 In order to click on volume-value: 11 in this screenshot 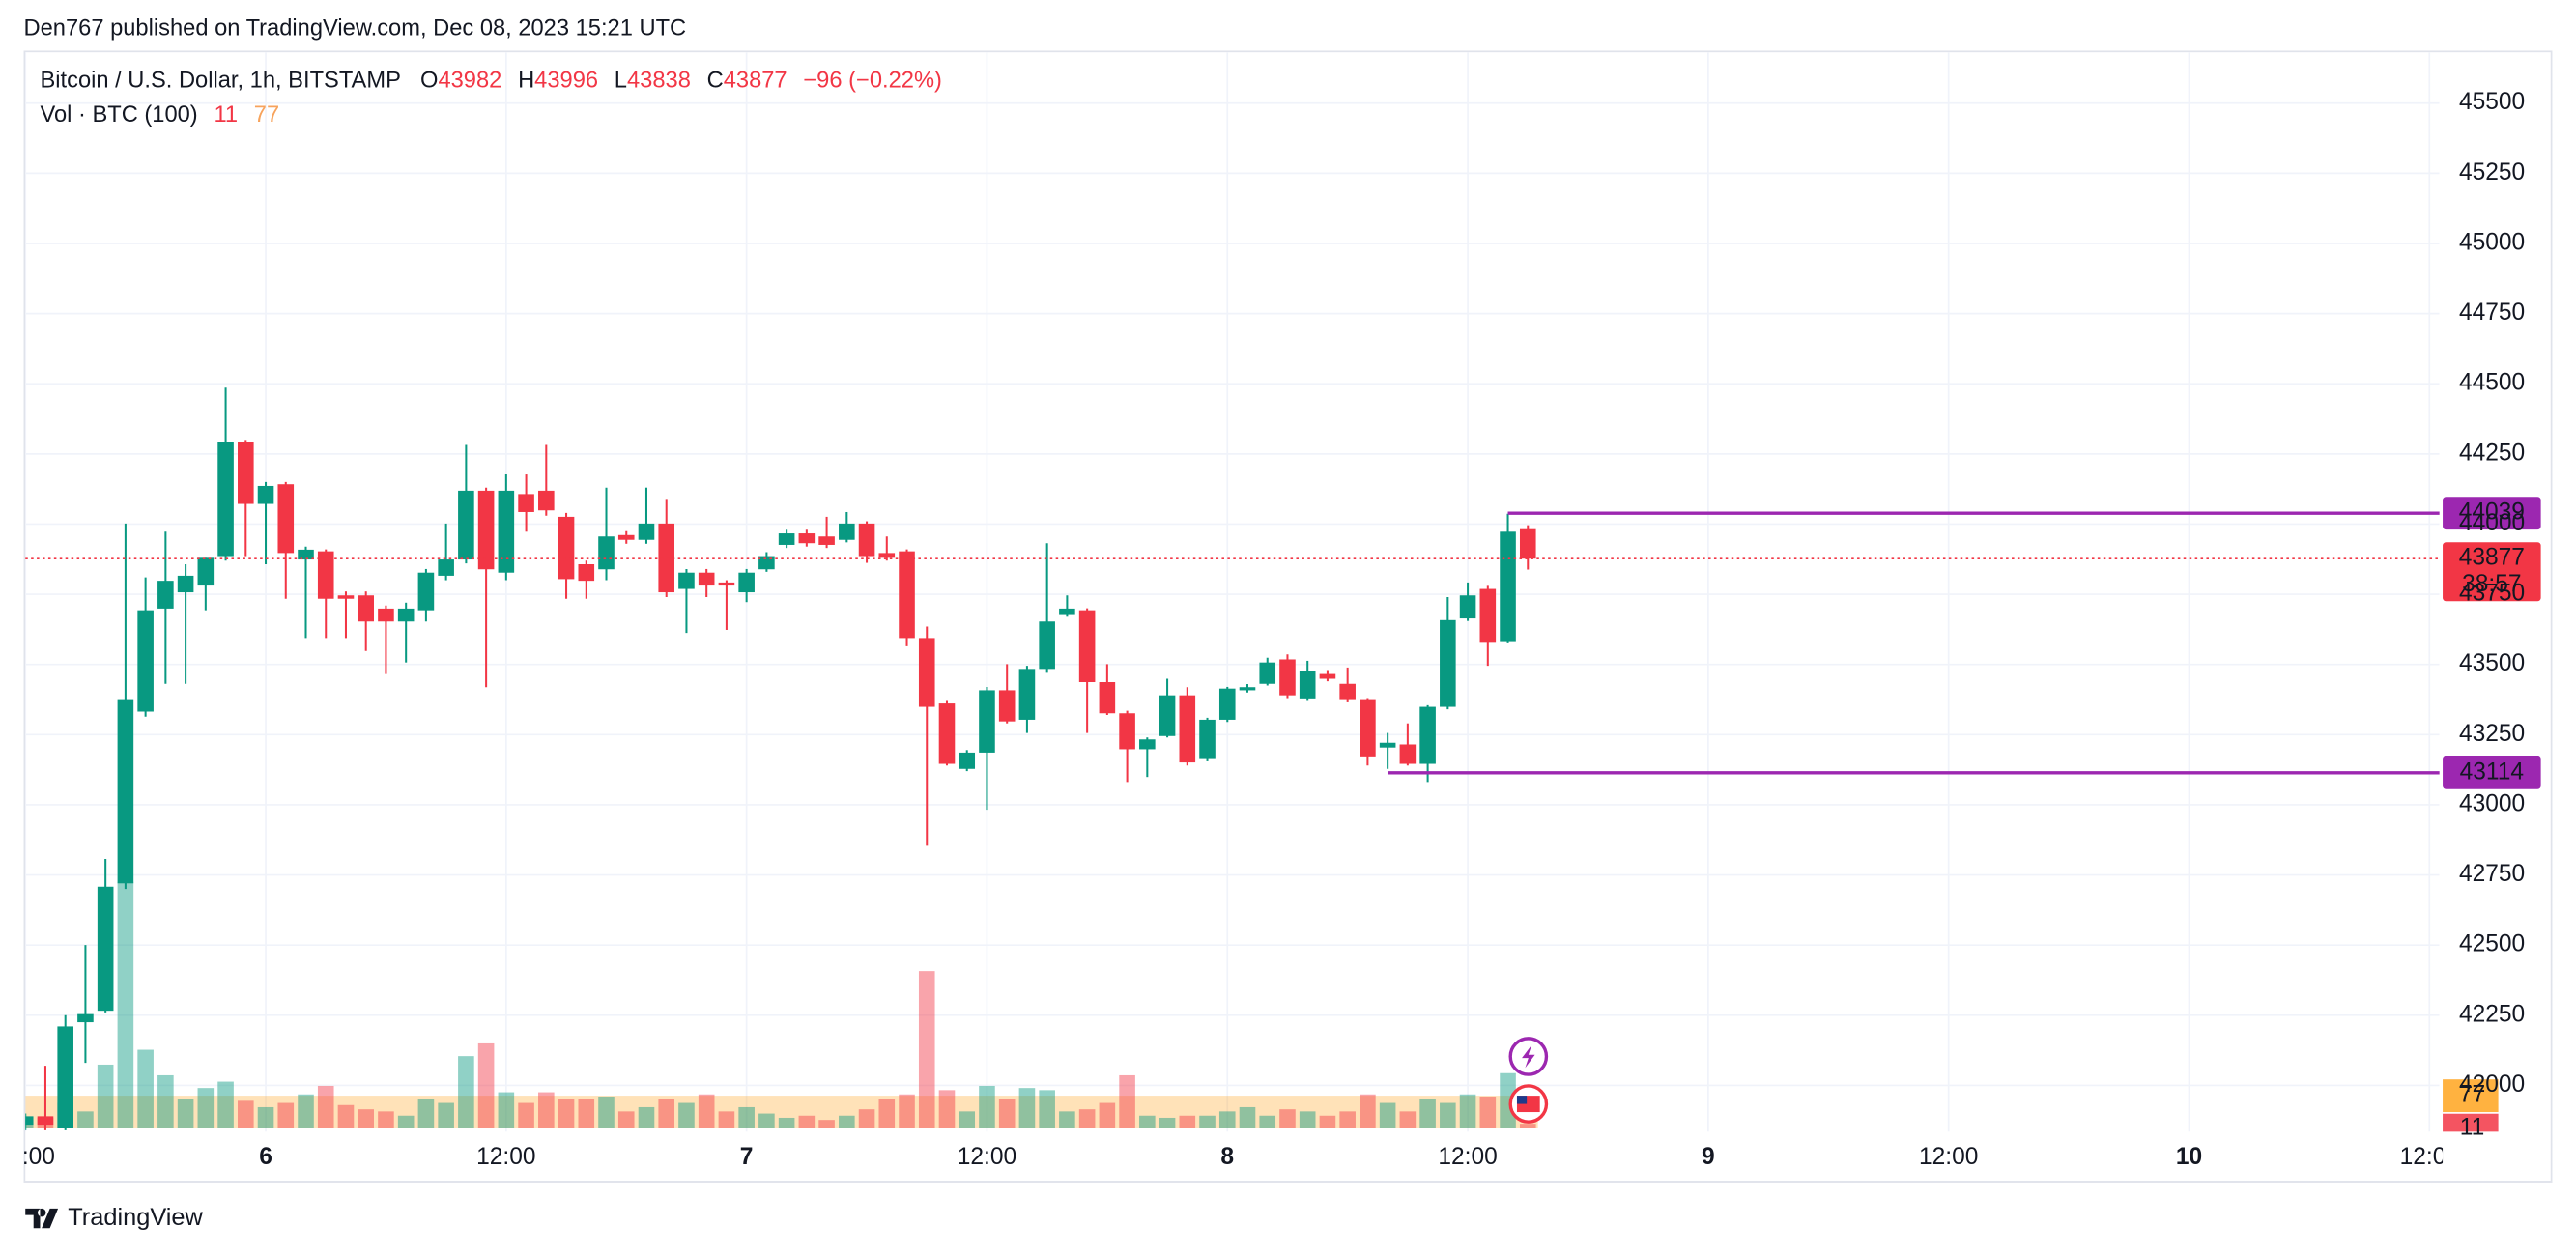, I will do `click(226, 115)`.